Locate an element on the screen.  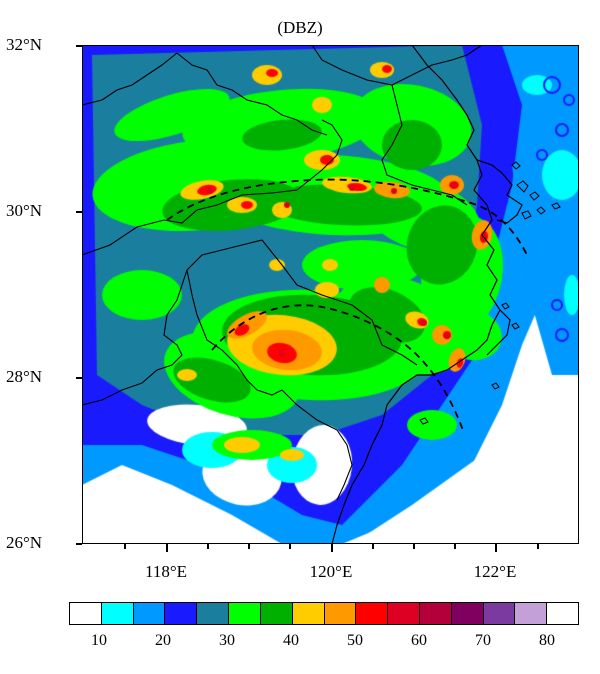
dashed-trough-south is located at coordinates (338, 369).